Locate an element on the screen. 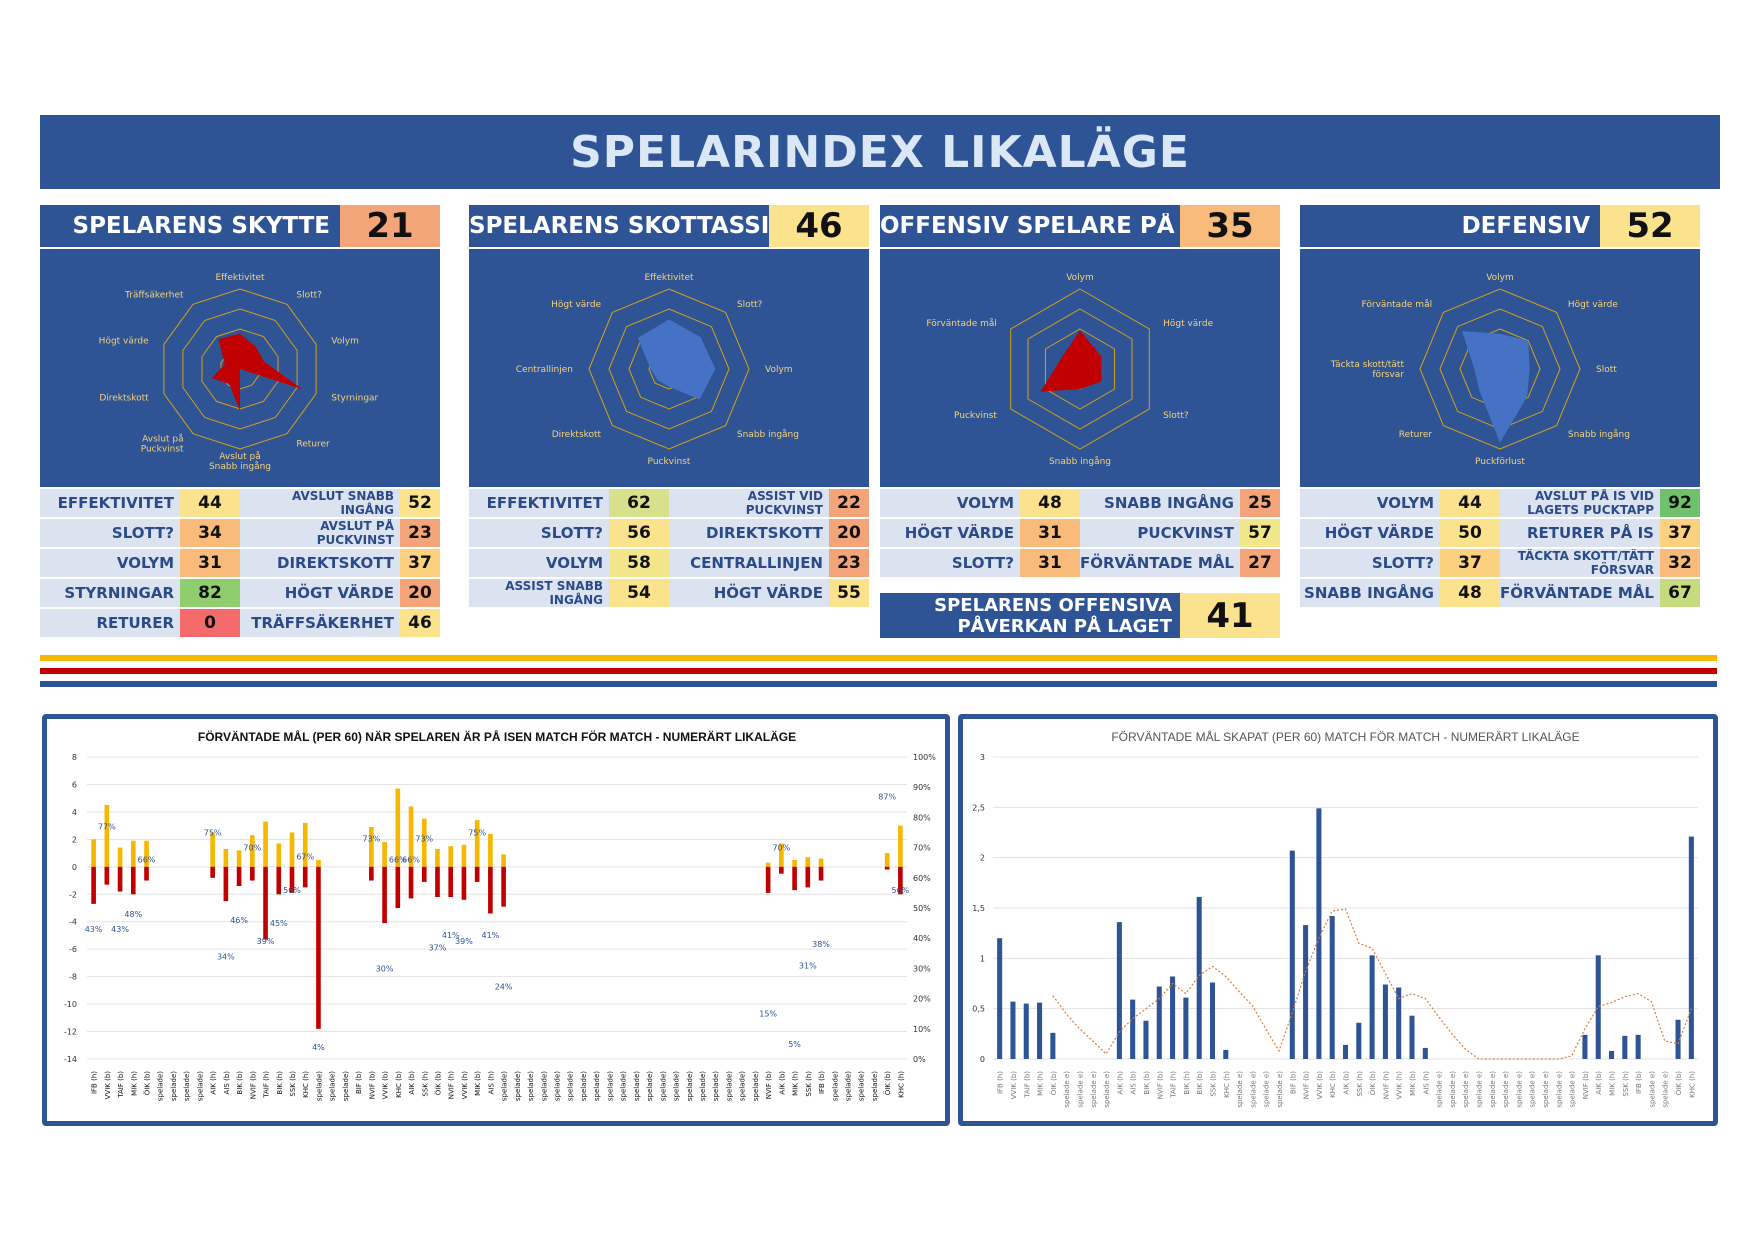 The height and width of the screenshot is (1241, 1755). pct-label: 39% is located at coordinates (464, 941).